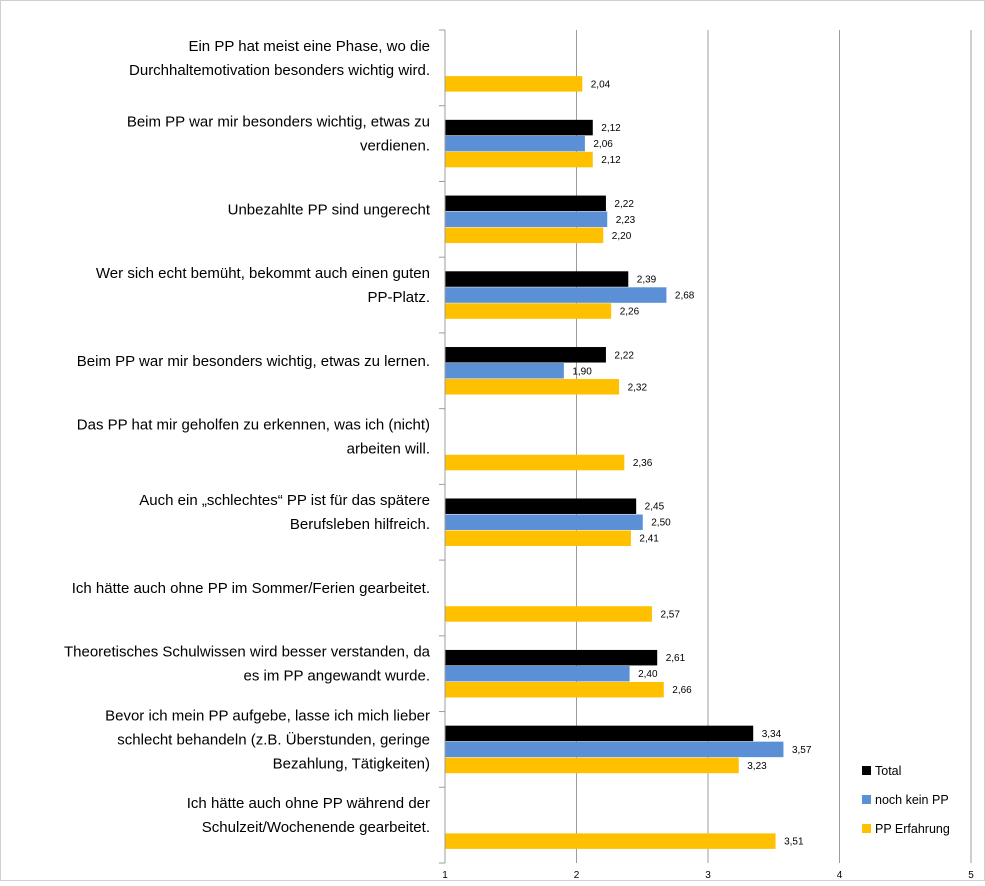  Describe the element at coordinates (582, 371) in the screenshot. I see `data-label: 1,90` at that location.